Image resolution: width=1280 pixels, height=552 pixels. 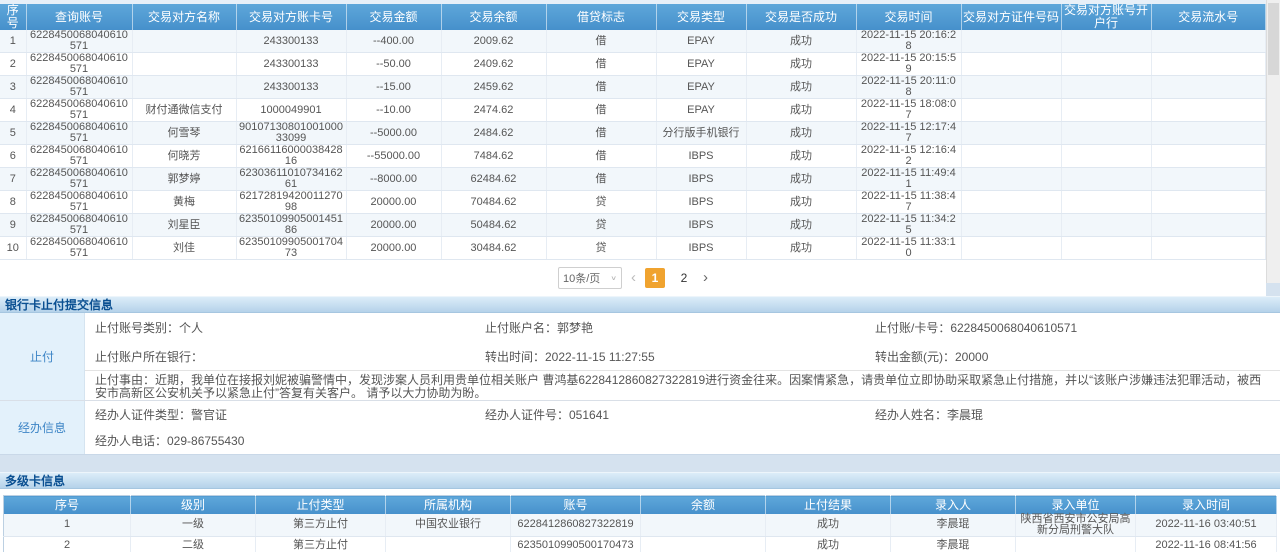 I want to click on next-page-button: ›, so click(x=705, y=277).